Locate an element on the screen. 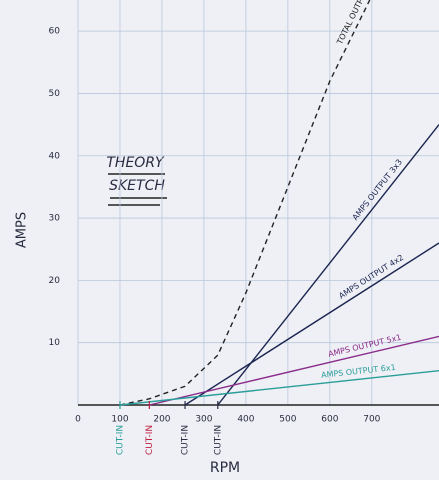 The height and width of the screenshot is (480, 439). chart-title: THEORY is located at coordinates (135, 163).